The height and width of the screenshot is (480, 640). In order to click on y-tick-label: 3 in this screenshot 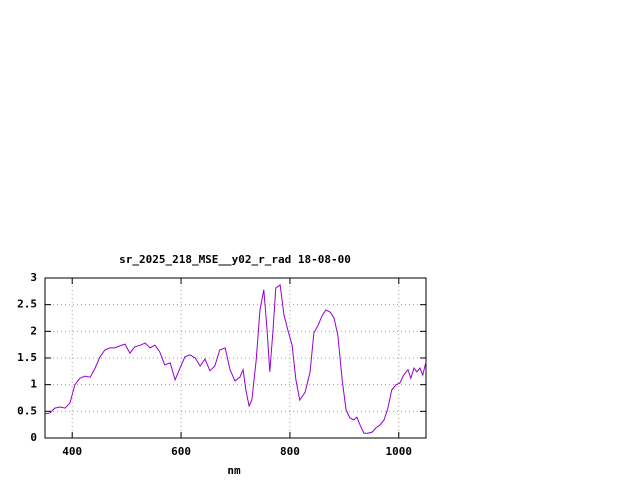, I will do `click(33, 277)`.